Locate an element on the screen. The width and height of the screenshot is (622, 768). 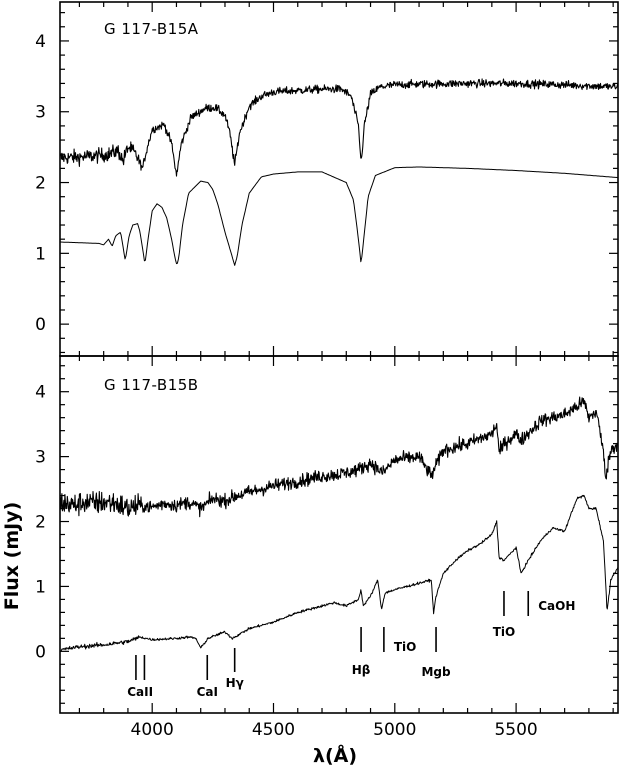
line-id-label: CaI is located at coordinates (207, 692).